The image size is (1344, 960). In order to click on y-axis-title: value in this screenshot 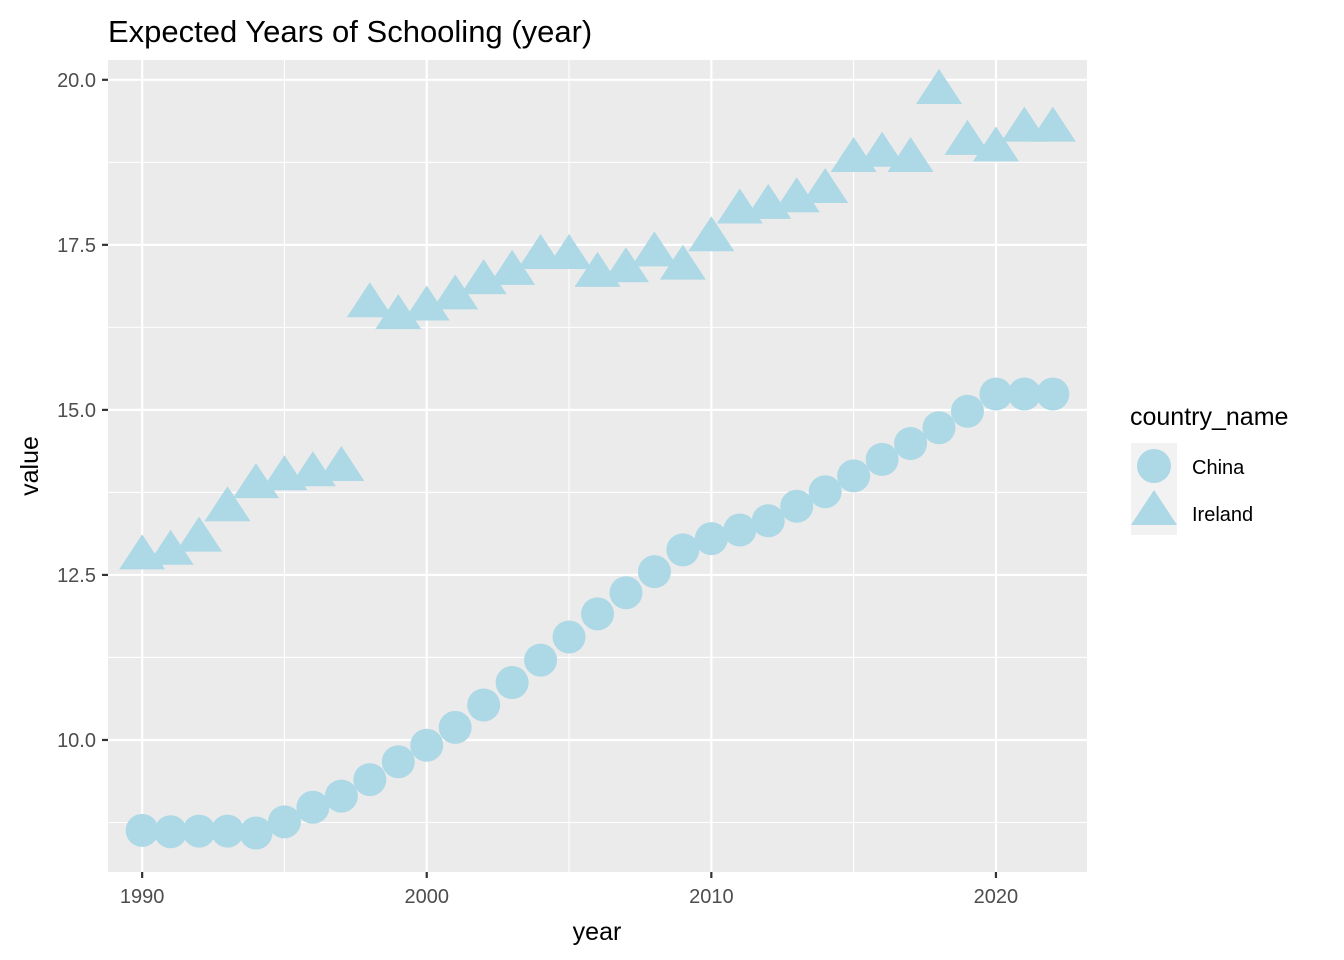, I will do `click(30, 466)`.